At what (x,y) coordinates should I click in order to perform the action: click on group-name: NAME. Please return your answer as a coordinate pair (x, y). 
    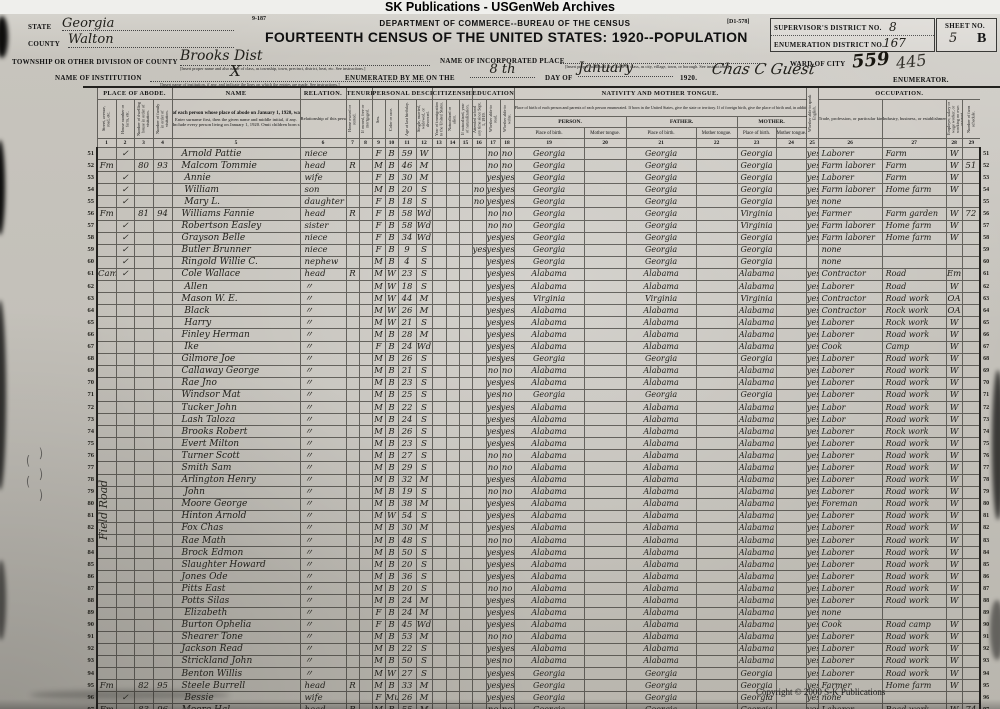
    Looking at the image, I should click on (235, 93).